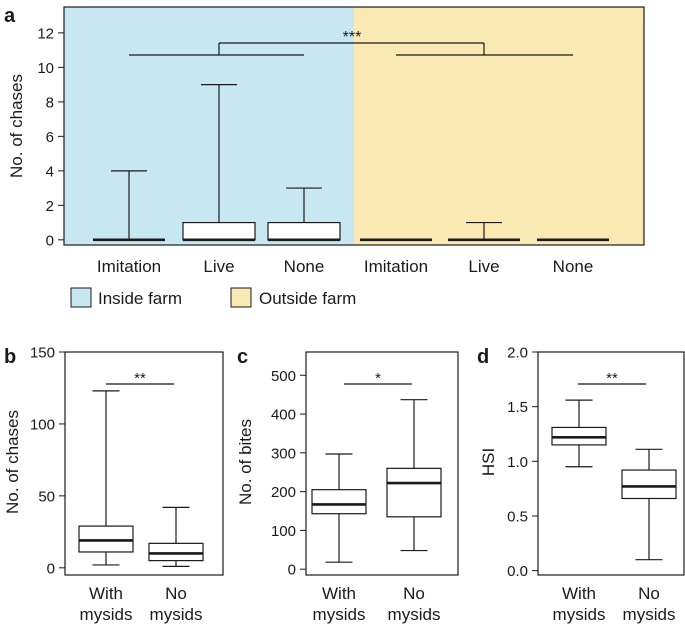  I want to click on panel-a-ytick-label: 6, so click(50, 137).